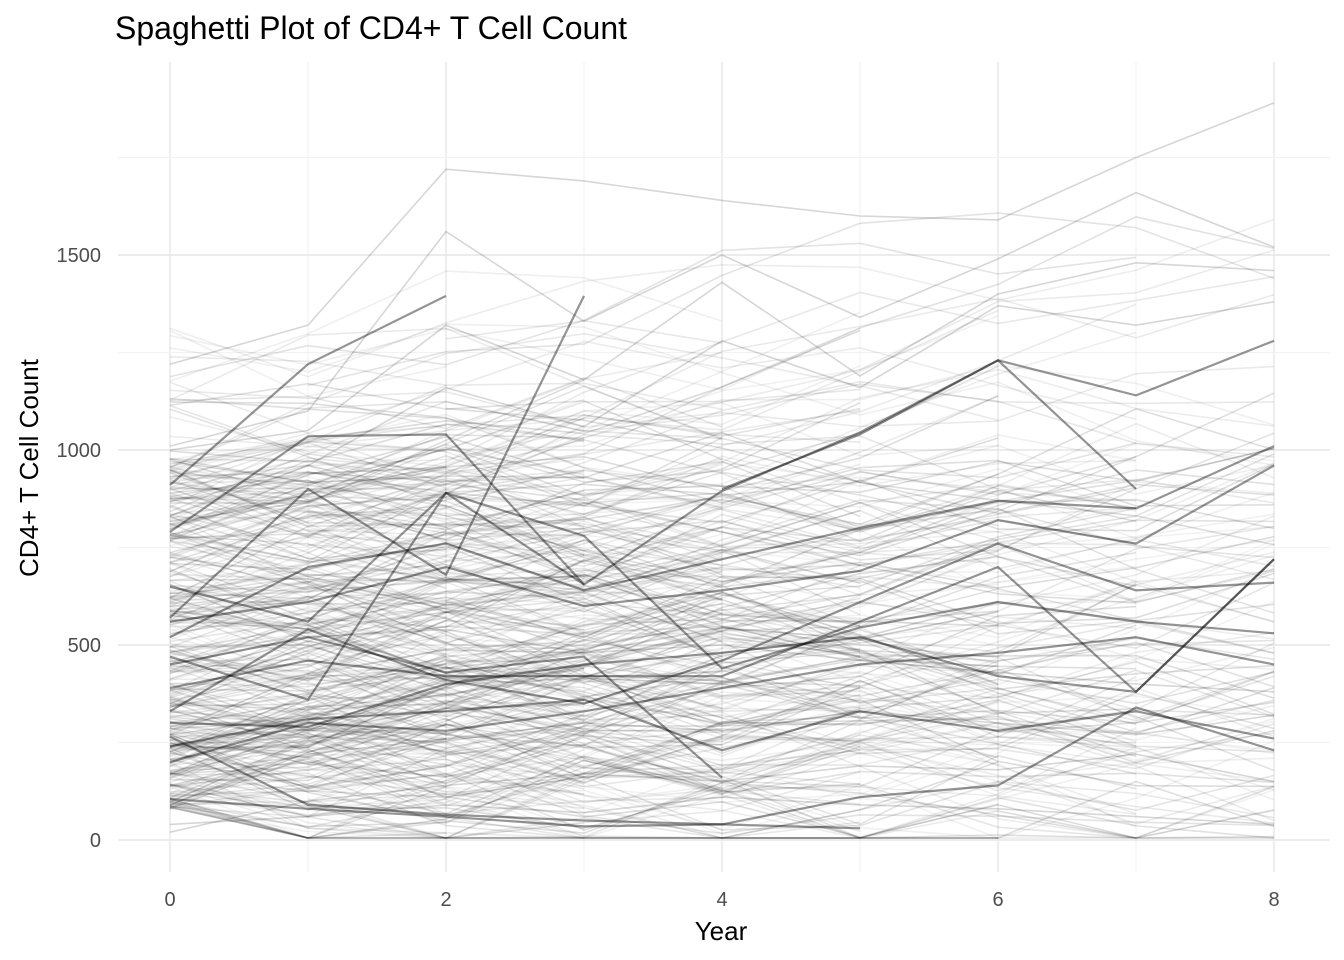 The height and width of the screenshot is (960, 1344). I want to click on y-tick-label: 0, so click(95, 841).